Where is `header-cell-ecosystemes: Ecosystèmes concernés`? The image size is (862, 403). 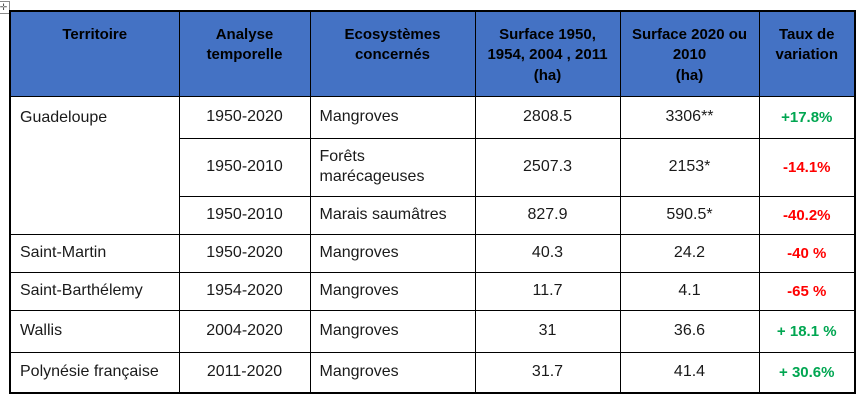
header-cell-ecosystemes: Ecosystèmes concernés is located at coordinates (392, 53).